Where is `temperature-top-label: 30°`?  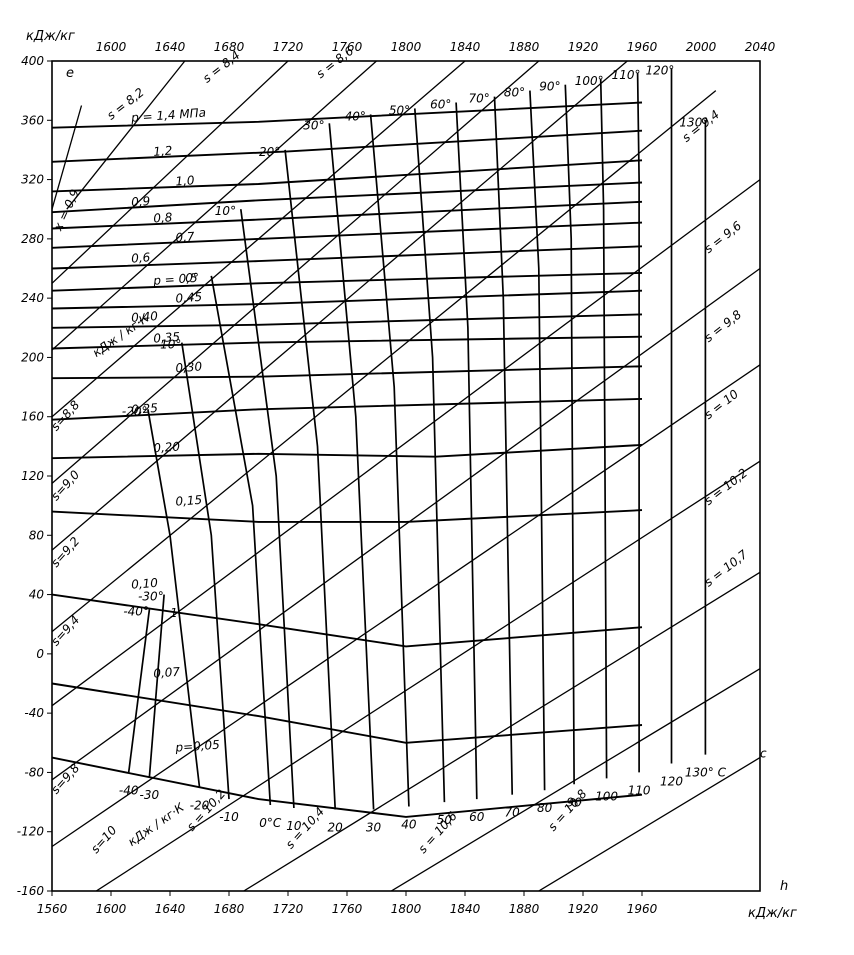 temperature-top-label: 30° is located at coordinates (313, 125).